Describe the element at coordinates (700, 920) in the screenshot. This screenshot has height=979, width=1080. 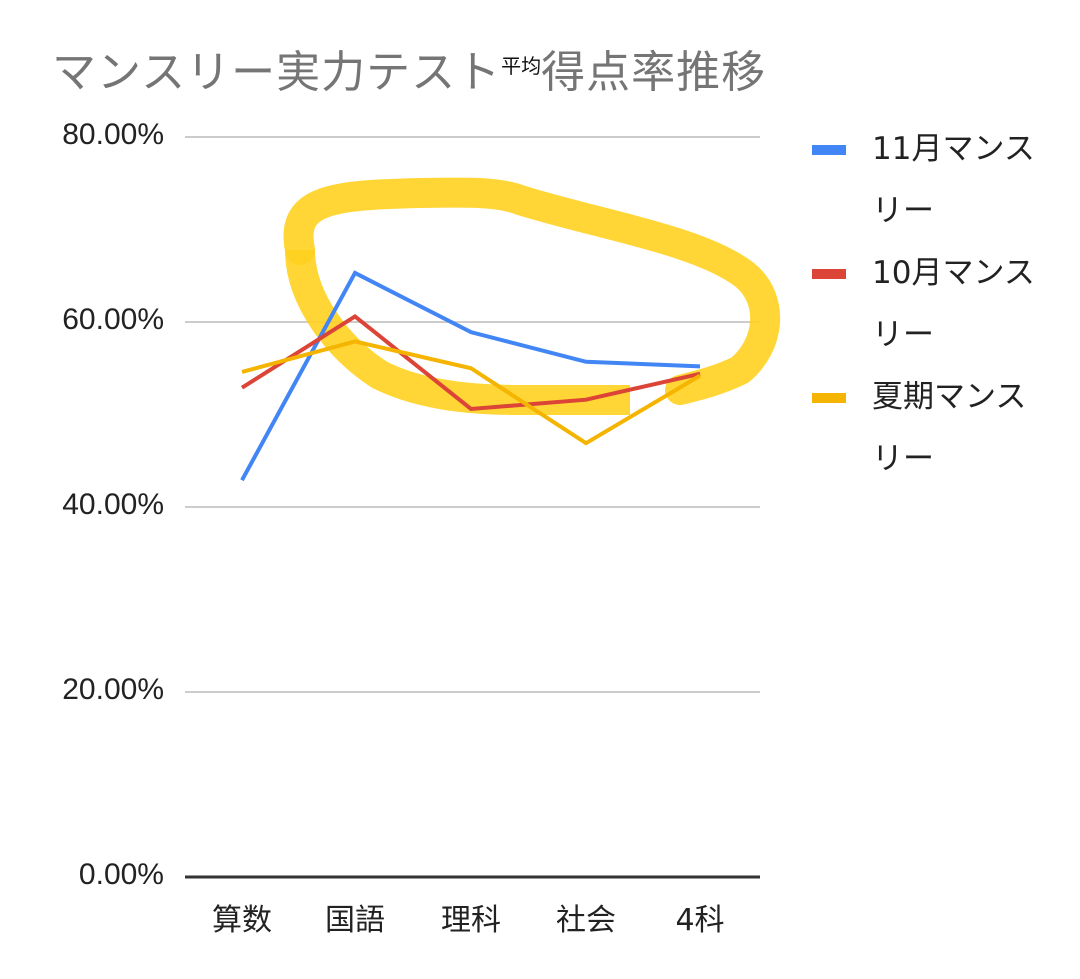
I see `x-tick-label: 4科` at that location.